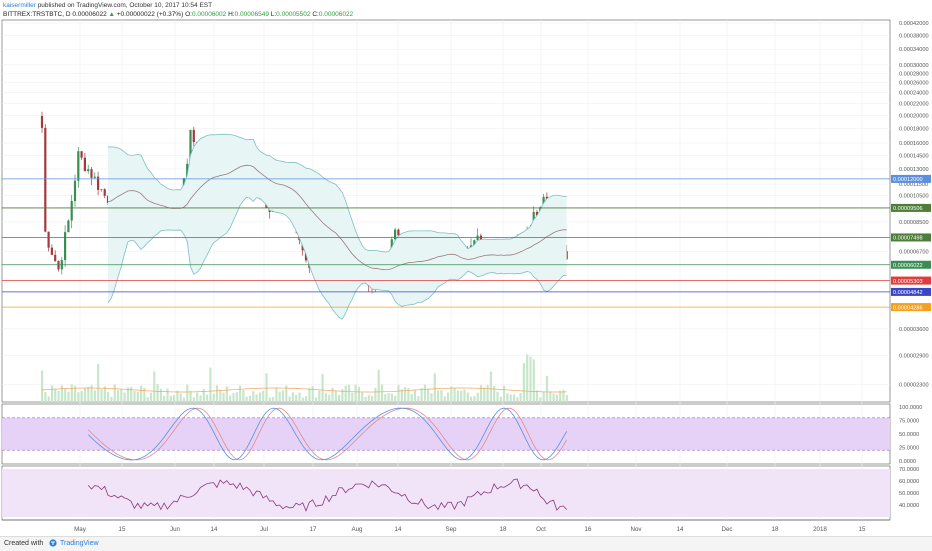  I want to click on open-value: 0.00006002, so click(209, 14).